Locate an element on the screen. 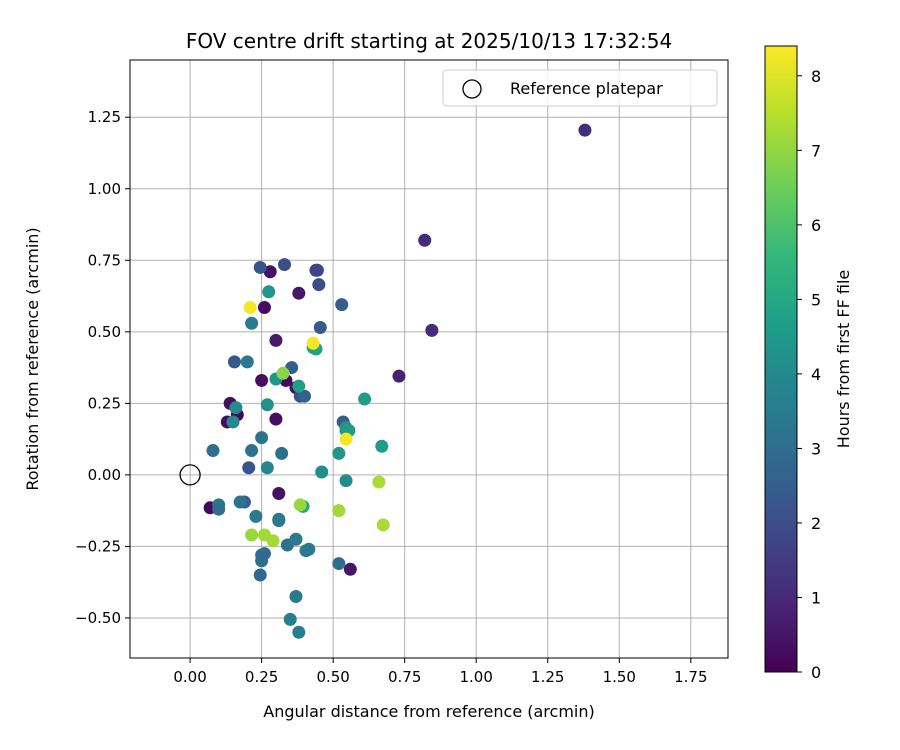 The width and height of the screenshot is (900, 750). colorbar-tick-label: 0 is located at coordinates (816, 672).